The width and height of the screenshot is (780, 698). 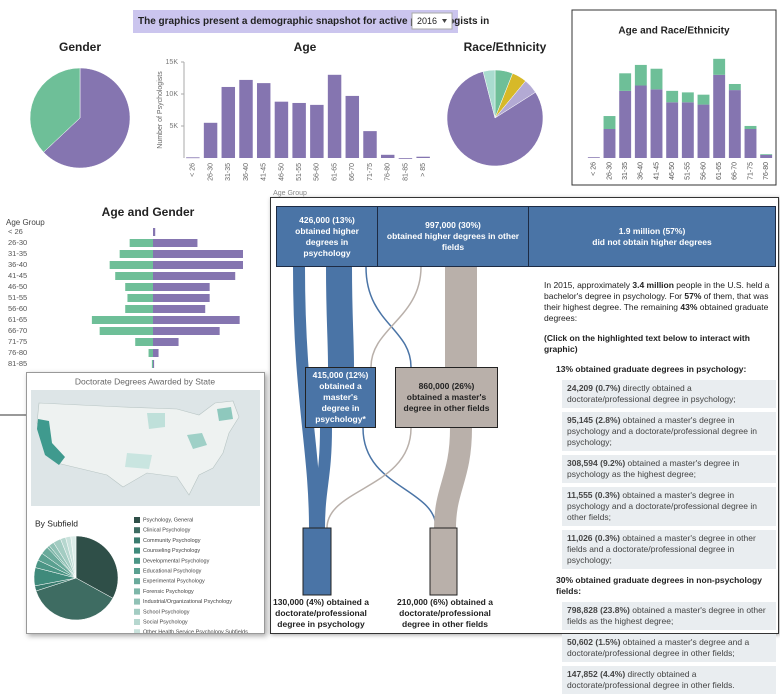 What do you see at coordinates (443, 561) in the screenshot?
I see `flow-node` at bounding box center [443, 561].